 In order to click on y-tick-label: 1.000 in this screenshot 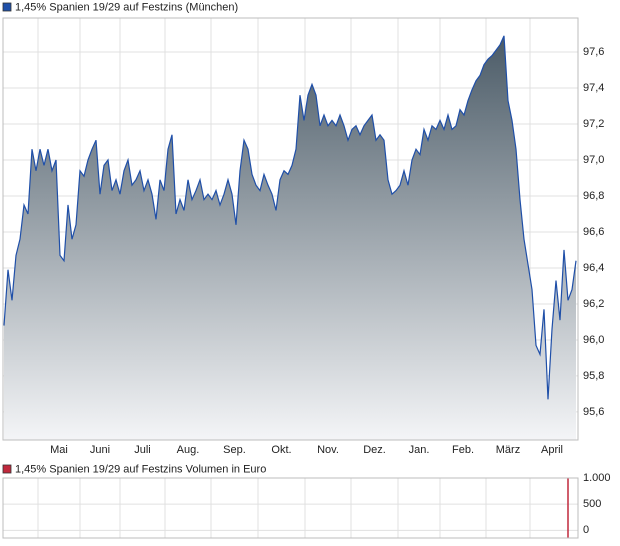, I will do `click(597, 478)`.